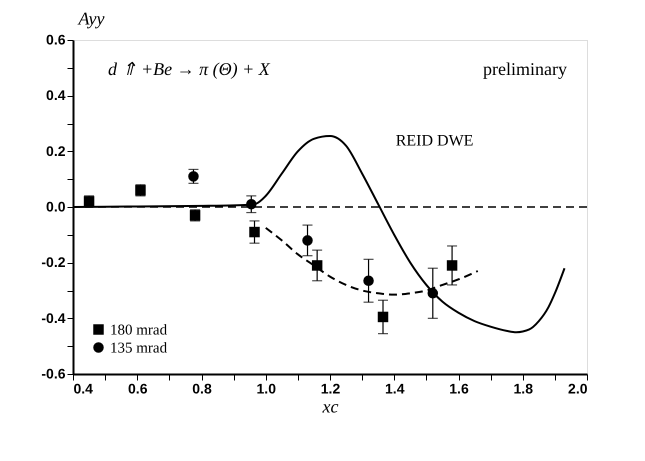  What do you see at coordinates (189, 69) in the screenshot?
I see `annotation: d ⇑ +Be → π (Θ) + X` at bounding box center [189, 69].